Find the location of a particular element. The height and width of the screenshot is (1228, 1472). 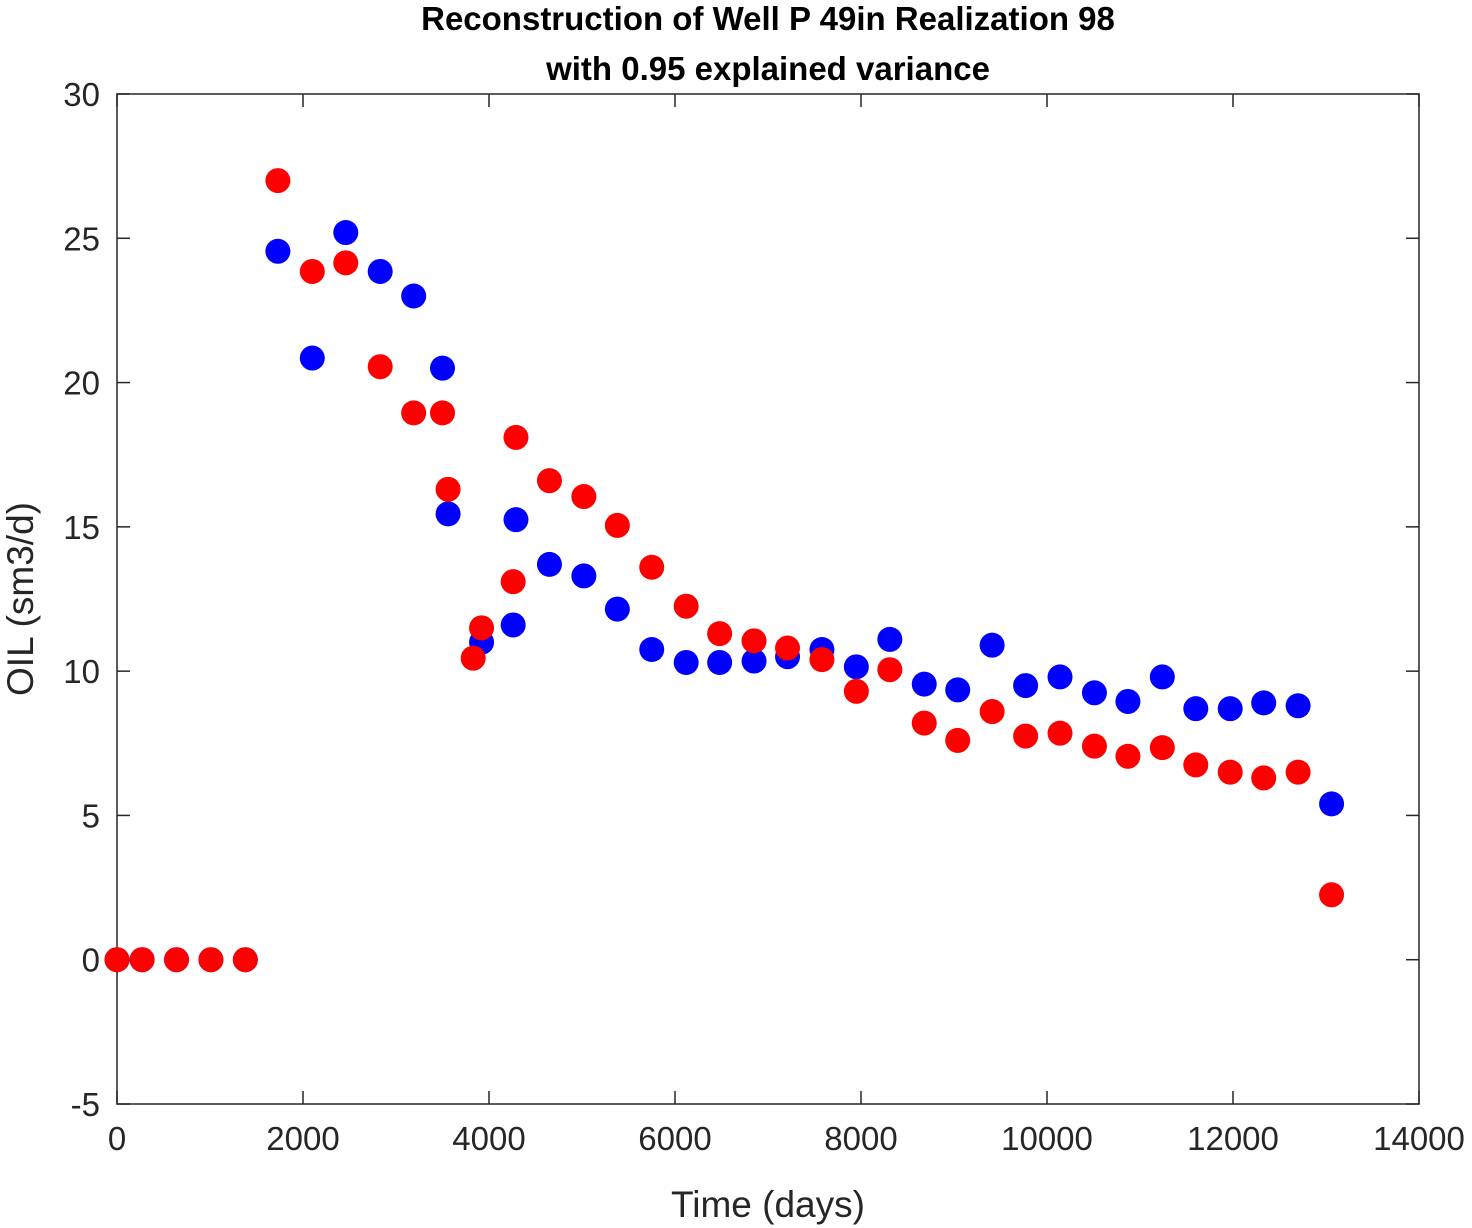

x-tick-label: 14000 is located at coordinates (1419, 1138).